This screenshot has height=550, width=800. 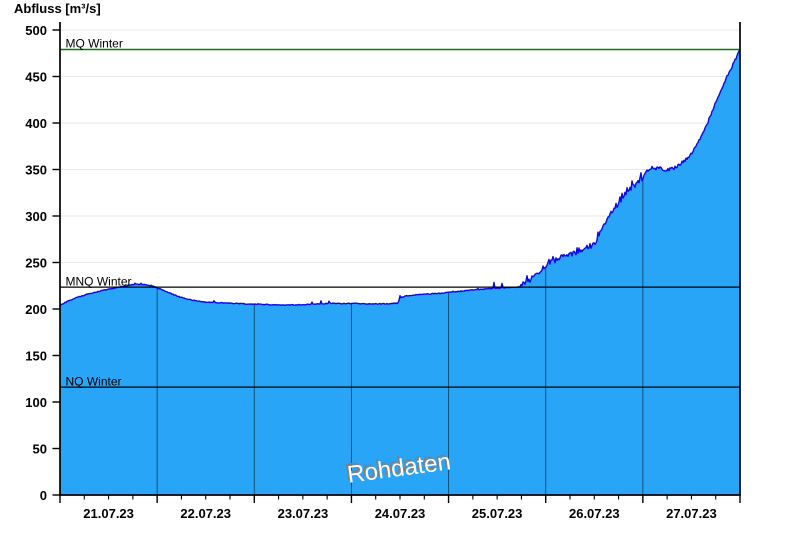 What do you see at coordinates (594, 513) in the screenshot?
I see `svg-text: 26.07.23` at bounding box center [594, 513].